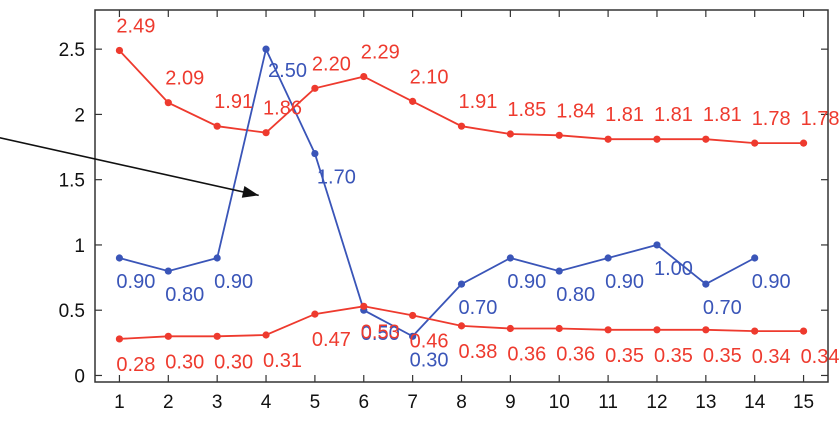  What do you see at coordinates (217, 402) in the screenshot?
I see `x-tick-label: 3` at bounding box center [217, 402].